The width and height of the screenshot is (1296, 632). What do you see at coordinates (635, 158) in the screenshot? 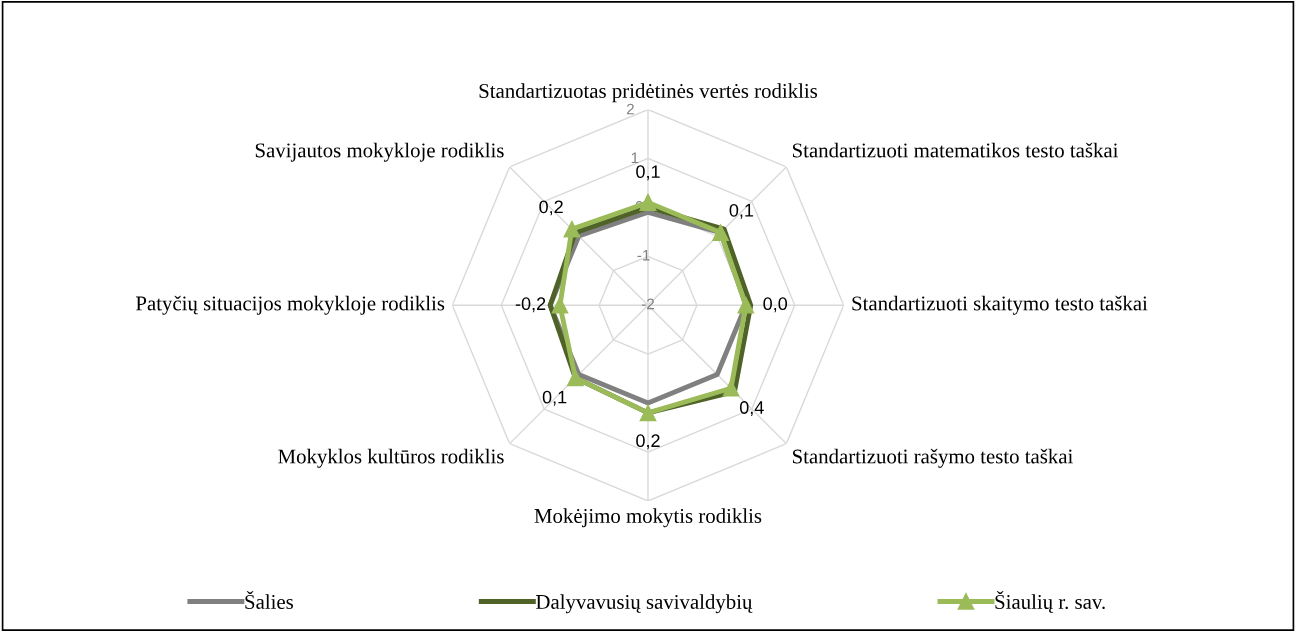
I see `y-tick-label: 1` at bounding box center [635, 158].